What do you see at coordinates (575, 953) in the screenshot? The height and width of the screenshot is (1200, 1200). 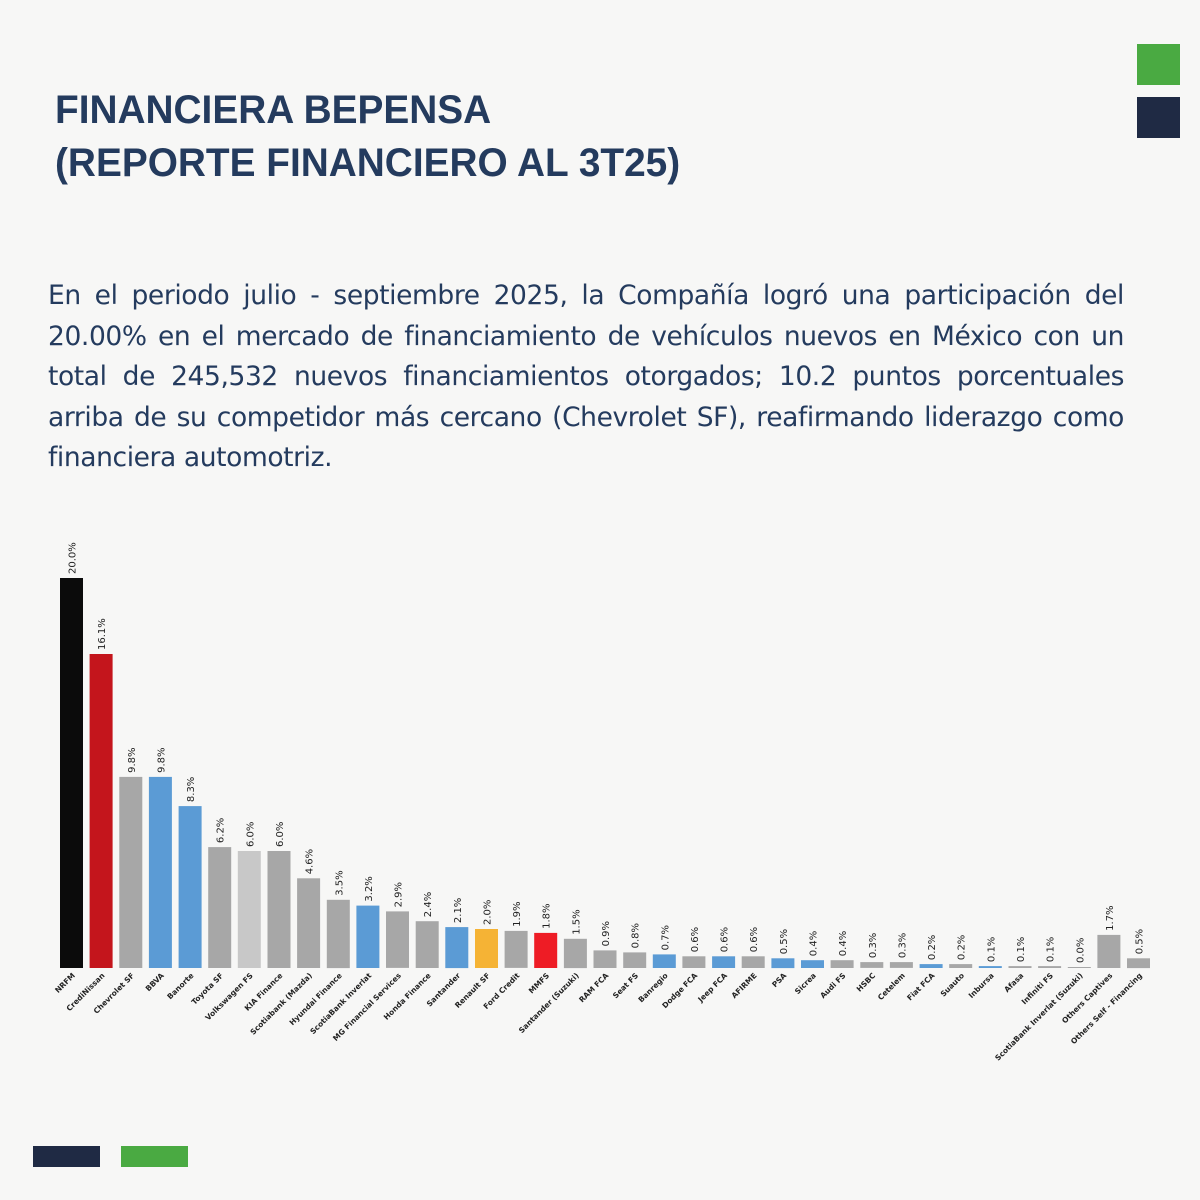 I see `bar-santander-suzuki` at bounding box center [575, 953].